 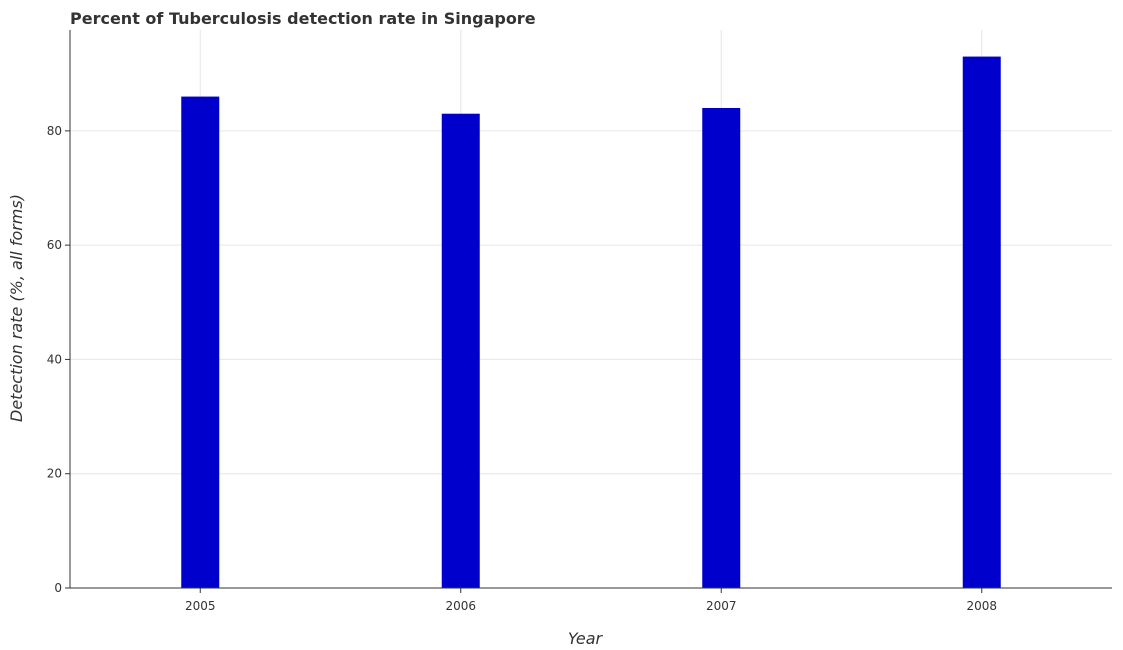 I want to click on bar-2007, so click(x=721, y=348).